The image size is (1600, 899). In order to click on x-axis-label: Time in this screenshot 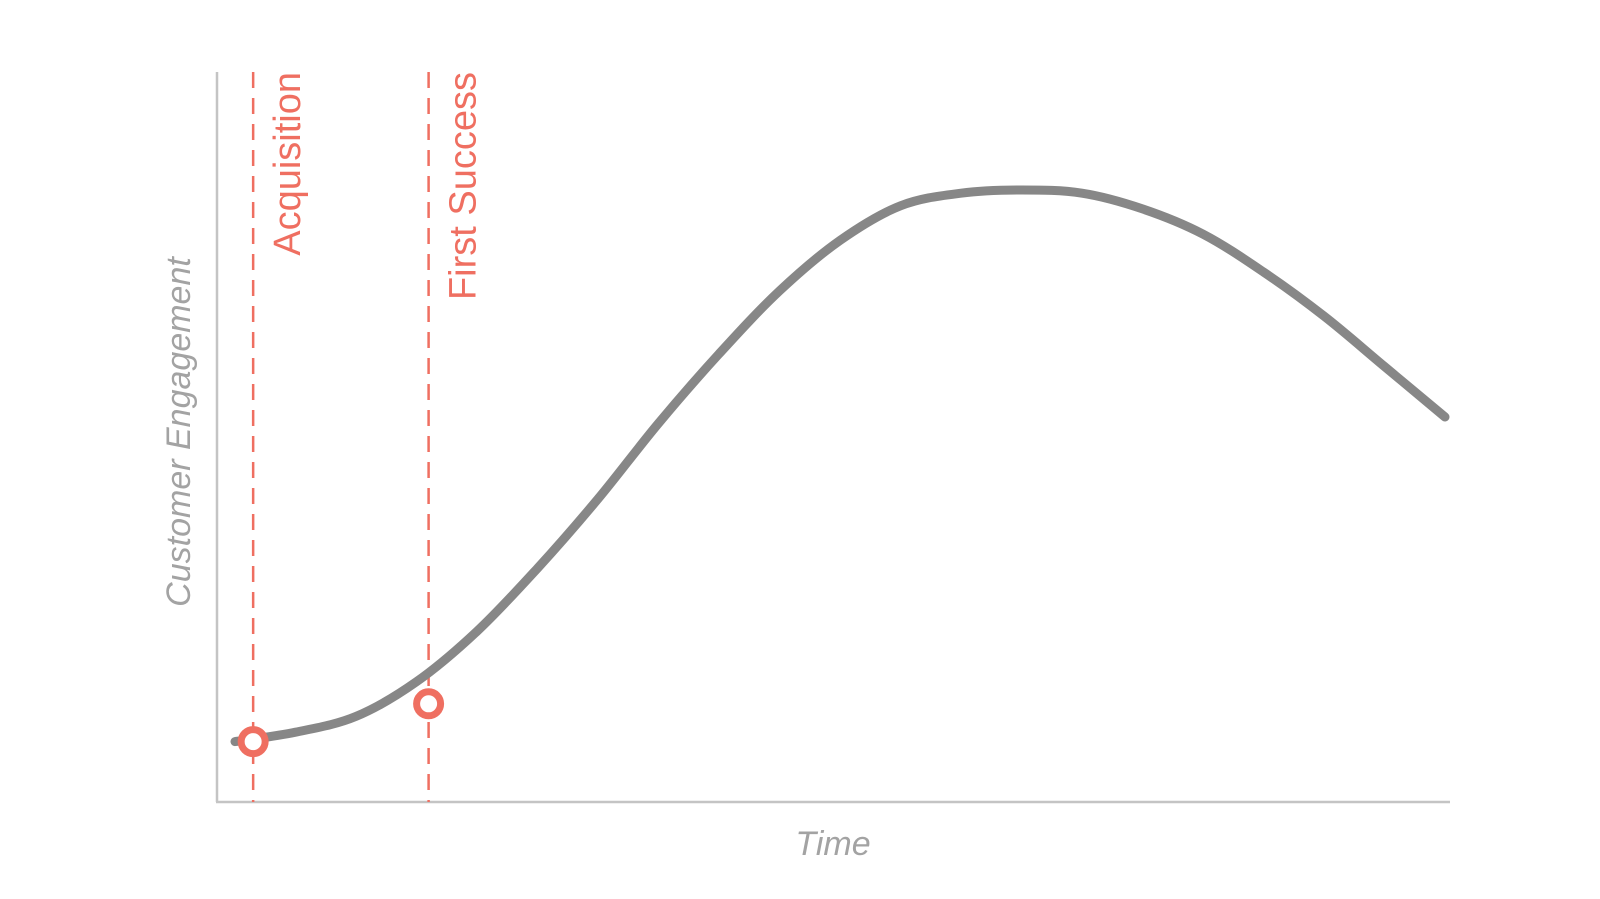, I will do `click(832, 844)`.